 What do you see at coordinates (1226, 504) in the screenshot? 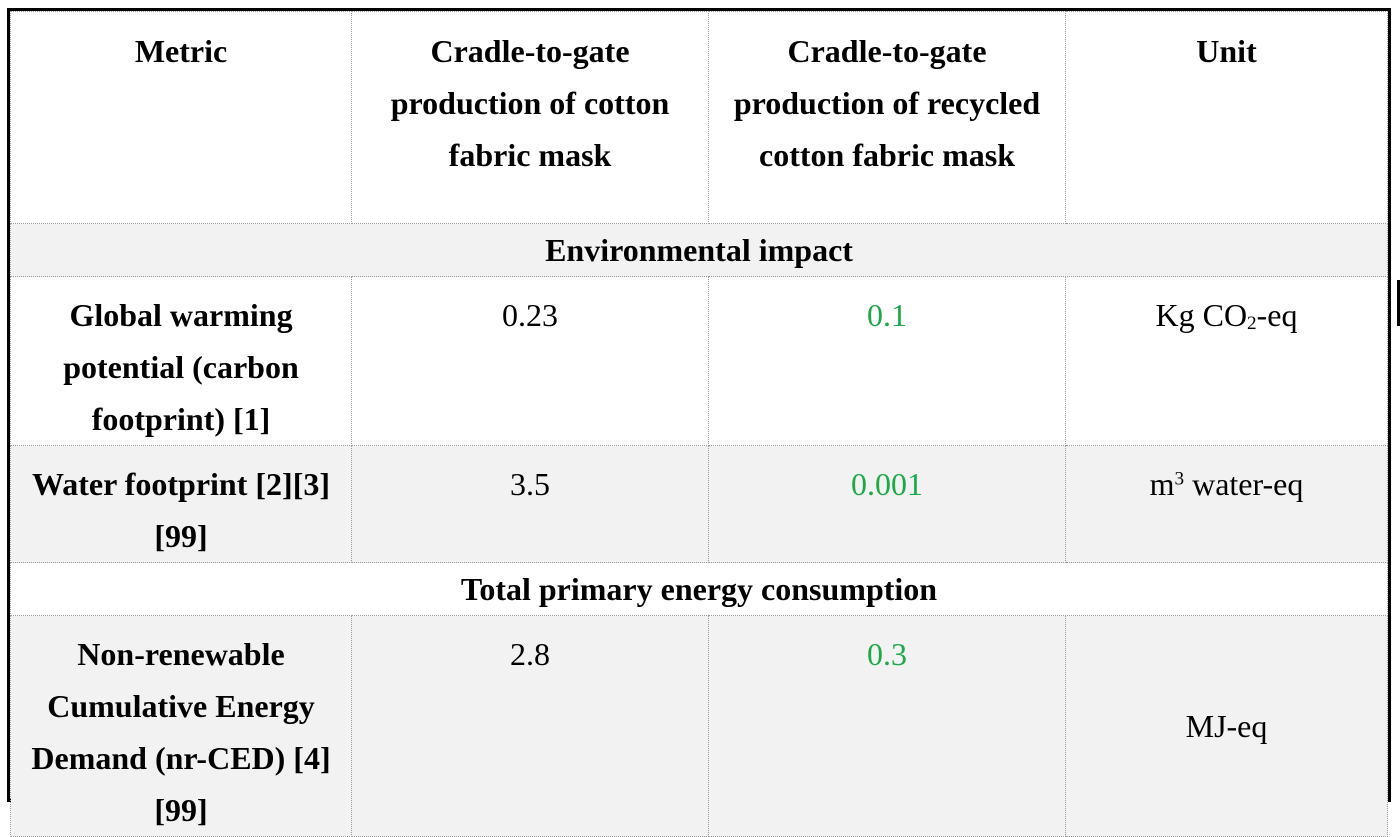
I see `unit-cell: m3 water-eq` at bounding box center [1226, 504].